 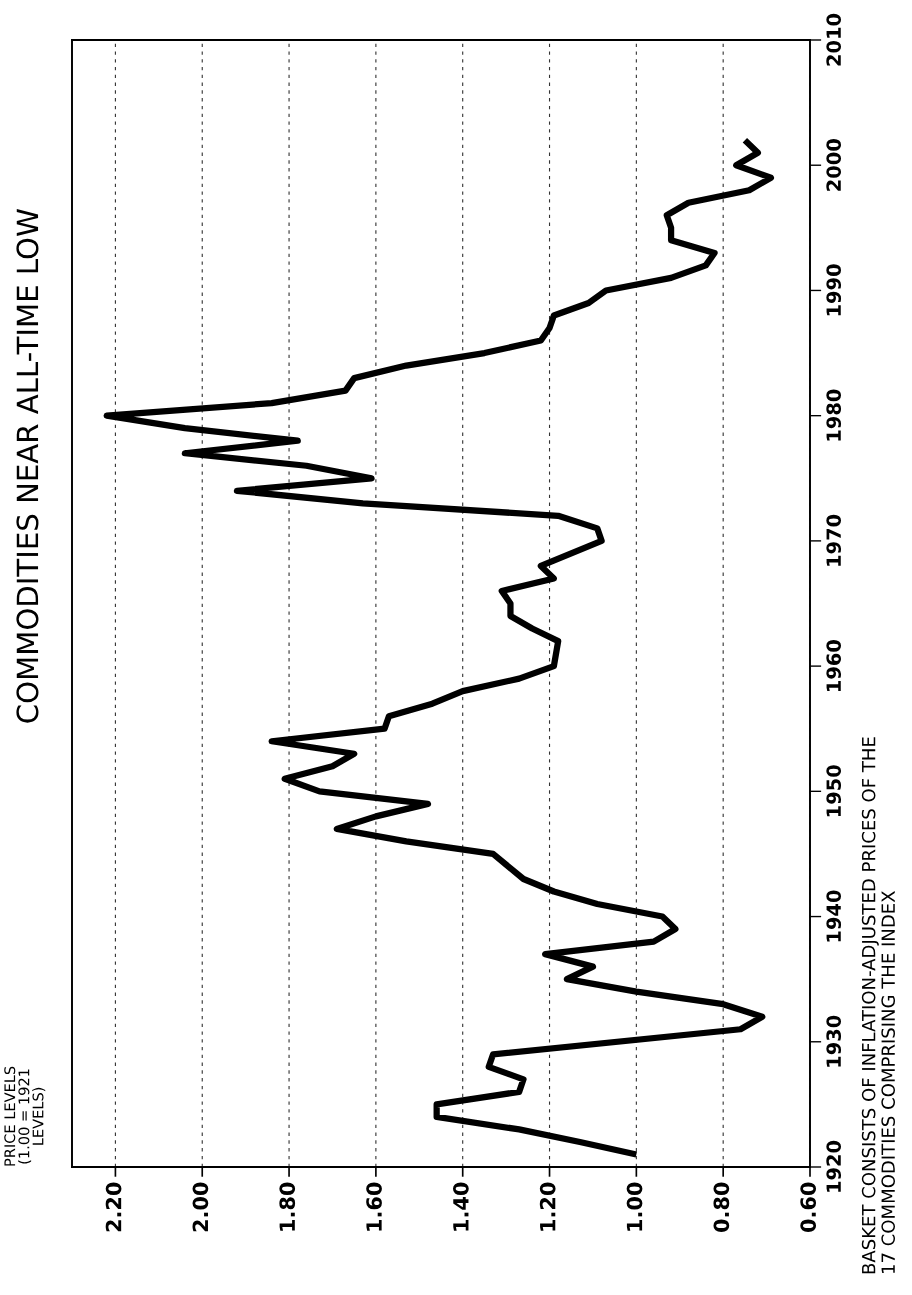 What do you see at coordinates (27, 466) in the screenshot?
I see `text: COMMODITIES NEAR ALL-TIME LOW` at bounding box center [27, 466].